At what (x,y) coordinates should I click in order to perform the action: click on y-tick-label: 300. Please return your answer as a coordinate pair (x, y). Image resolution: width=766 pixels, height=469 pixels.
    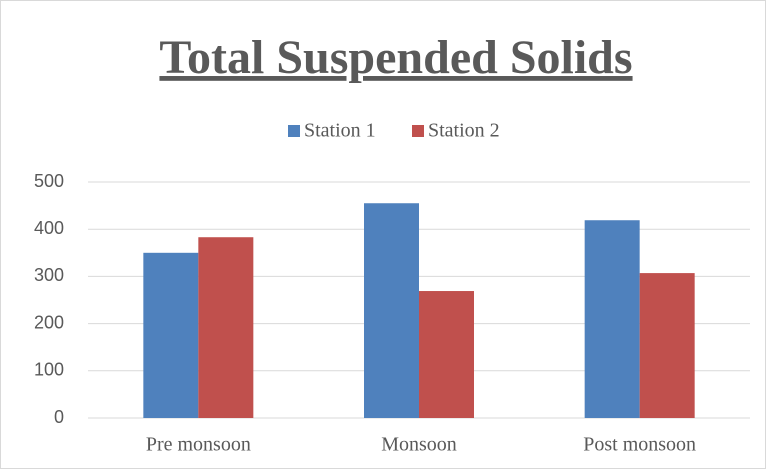
    Looking at the image, I should click on (49, 275).